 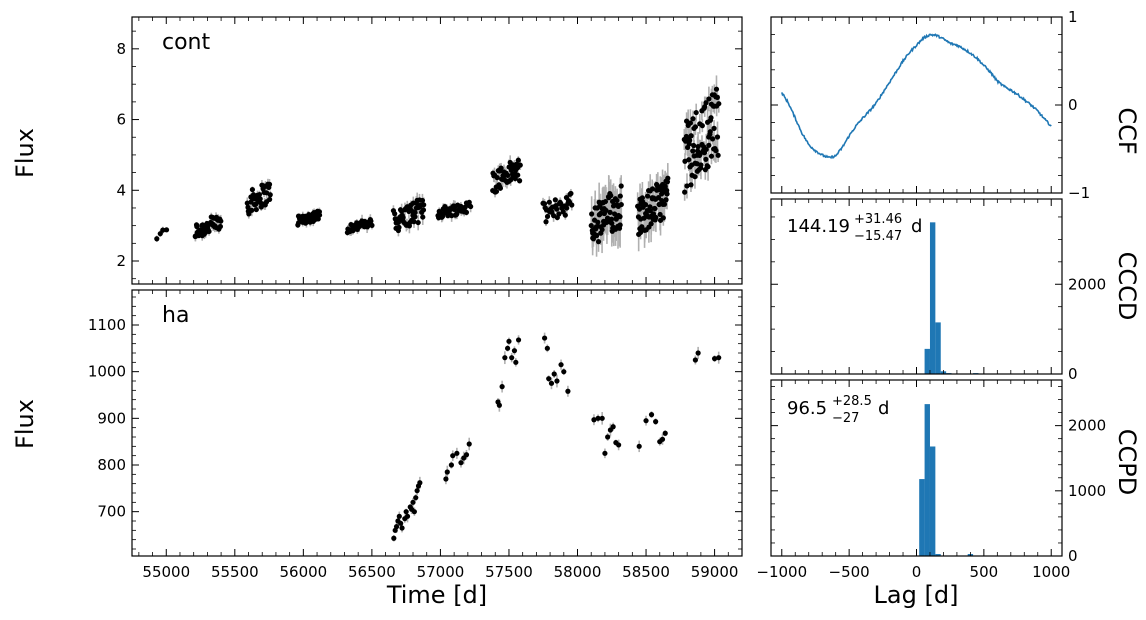 What do you see at coordinates (1087, 491) in the screenshot?
I see `y-tick-label: 1000` at bounding box center [1087, 491].